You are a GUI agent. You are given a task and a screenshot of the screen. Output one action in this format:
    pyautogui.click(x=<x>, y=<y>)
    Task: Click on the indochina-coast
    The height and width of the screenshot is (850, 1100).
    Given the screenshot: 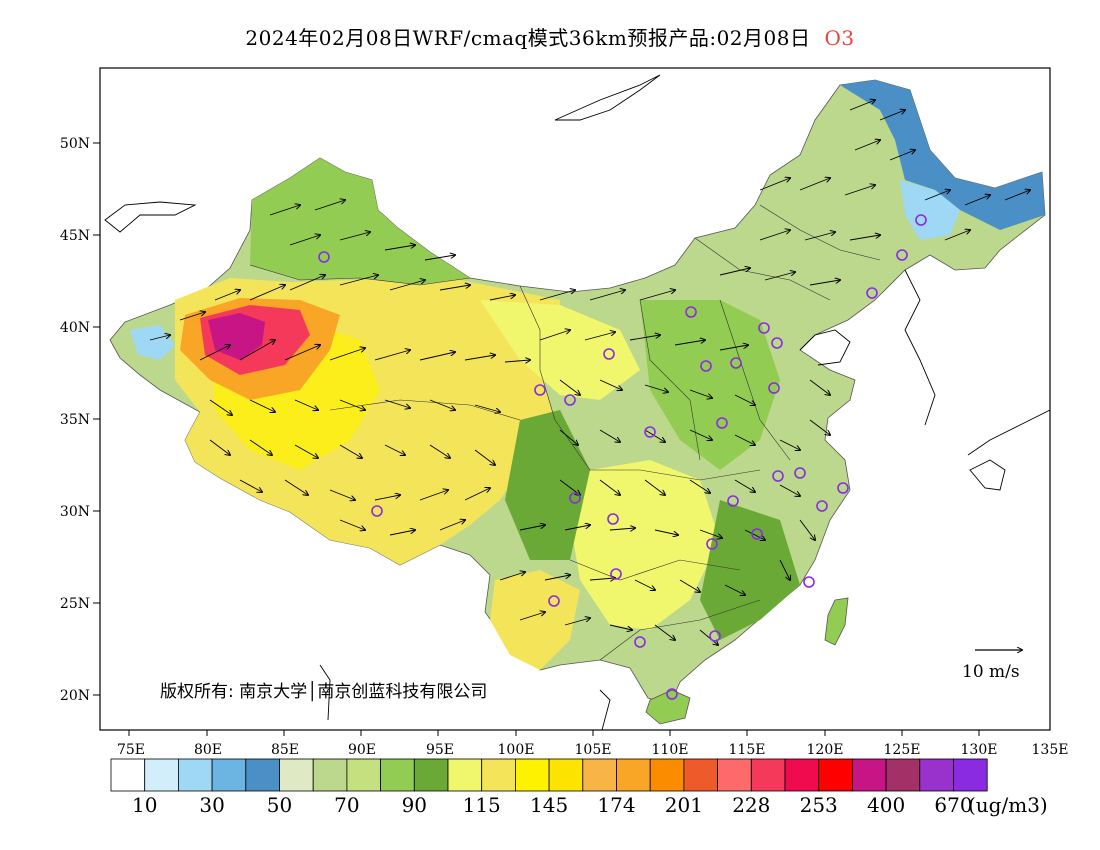 What is the action you would take?
    pyautogui.click(x=465, y=697)
    